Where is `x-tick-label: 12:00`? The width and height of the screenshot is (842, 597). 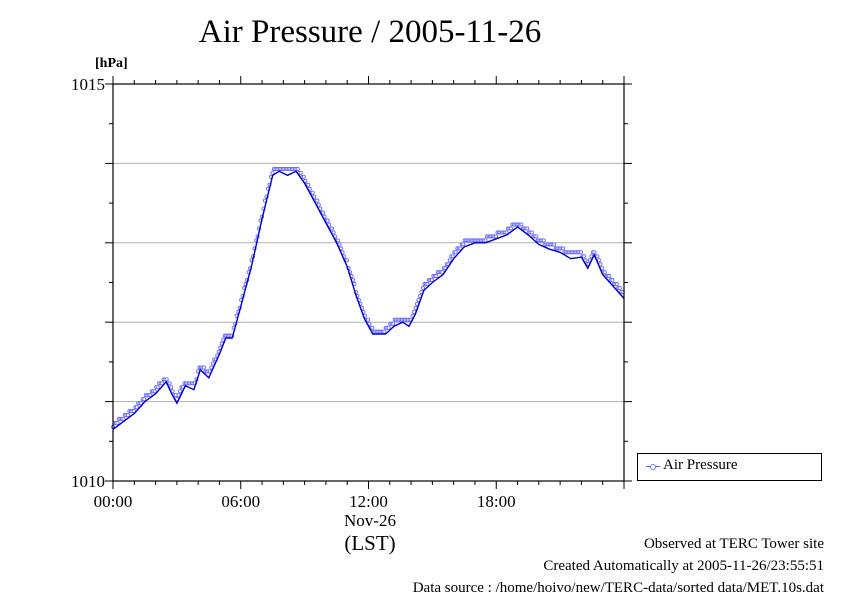
x-tick-label: 12:00 is located at coordinates (368, 501).